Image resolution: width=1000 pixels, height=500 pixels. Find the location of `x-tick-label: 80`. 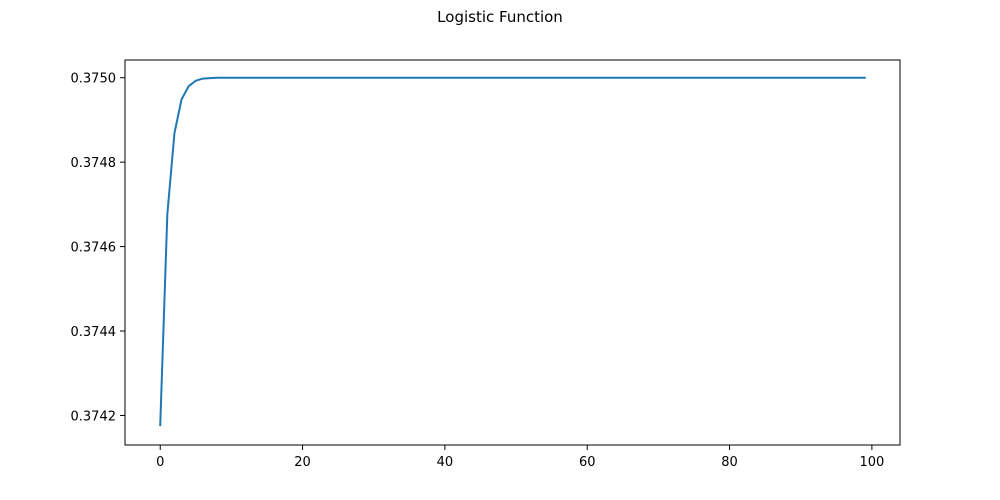

x-tick-label: 80 is located at coordinates (729, 462).